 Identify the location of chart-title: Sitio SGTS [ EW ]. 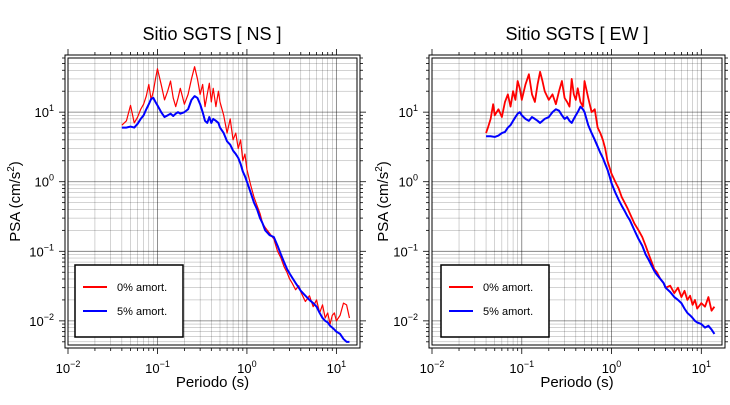
(576, 34).